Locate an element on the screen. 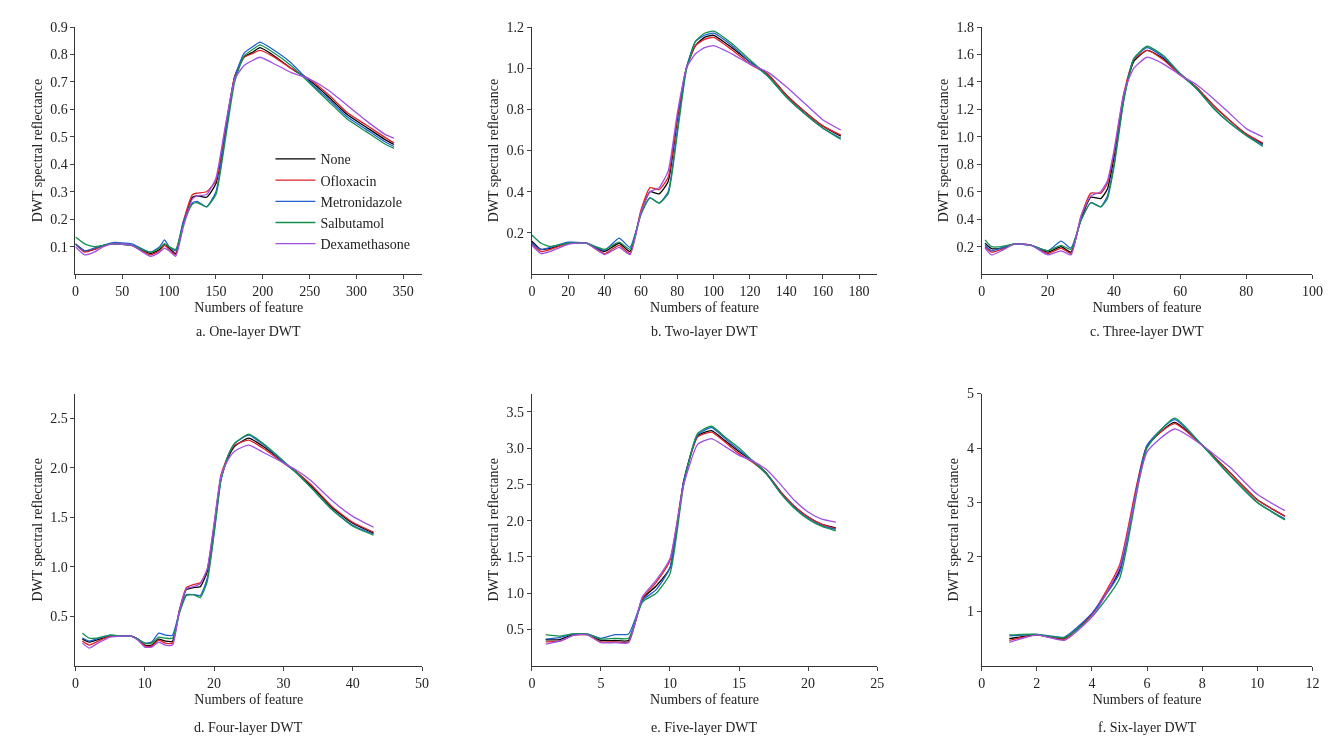 The image size is (1337, 749). x-tick-label: 200 is located at coordinates (263, 291).